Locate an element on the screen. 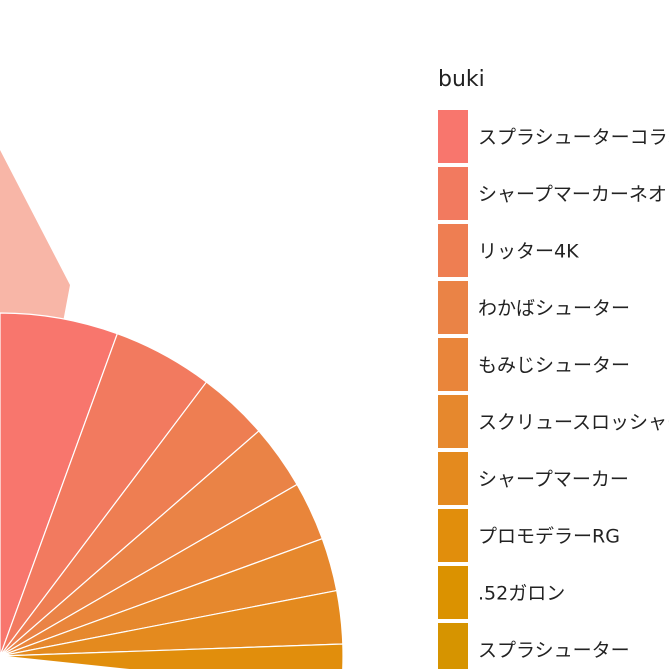  legend-label: わかばシューター is located at coordinates (554, 309).